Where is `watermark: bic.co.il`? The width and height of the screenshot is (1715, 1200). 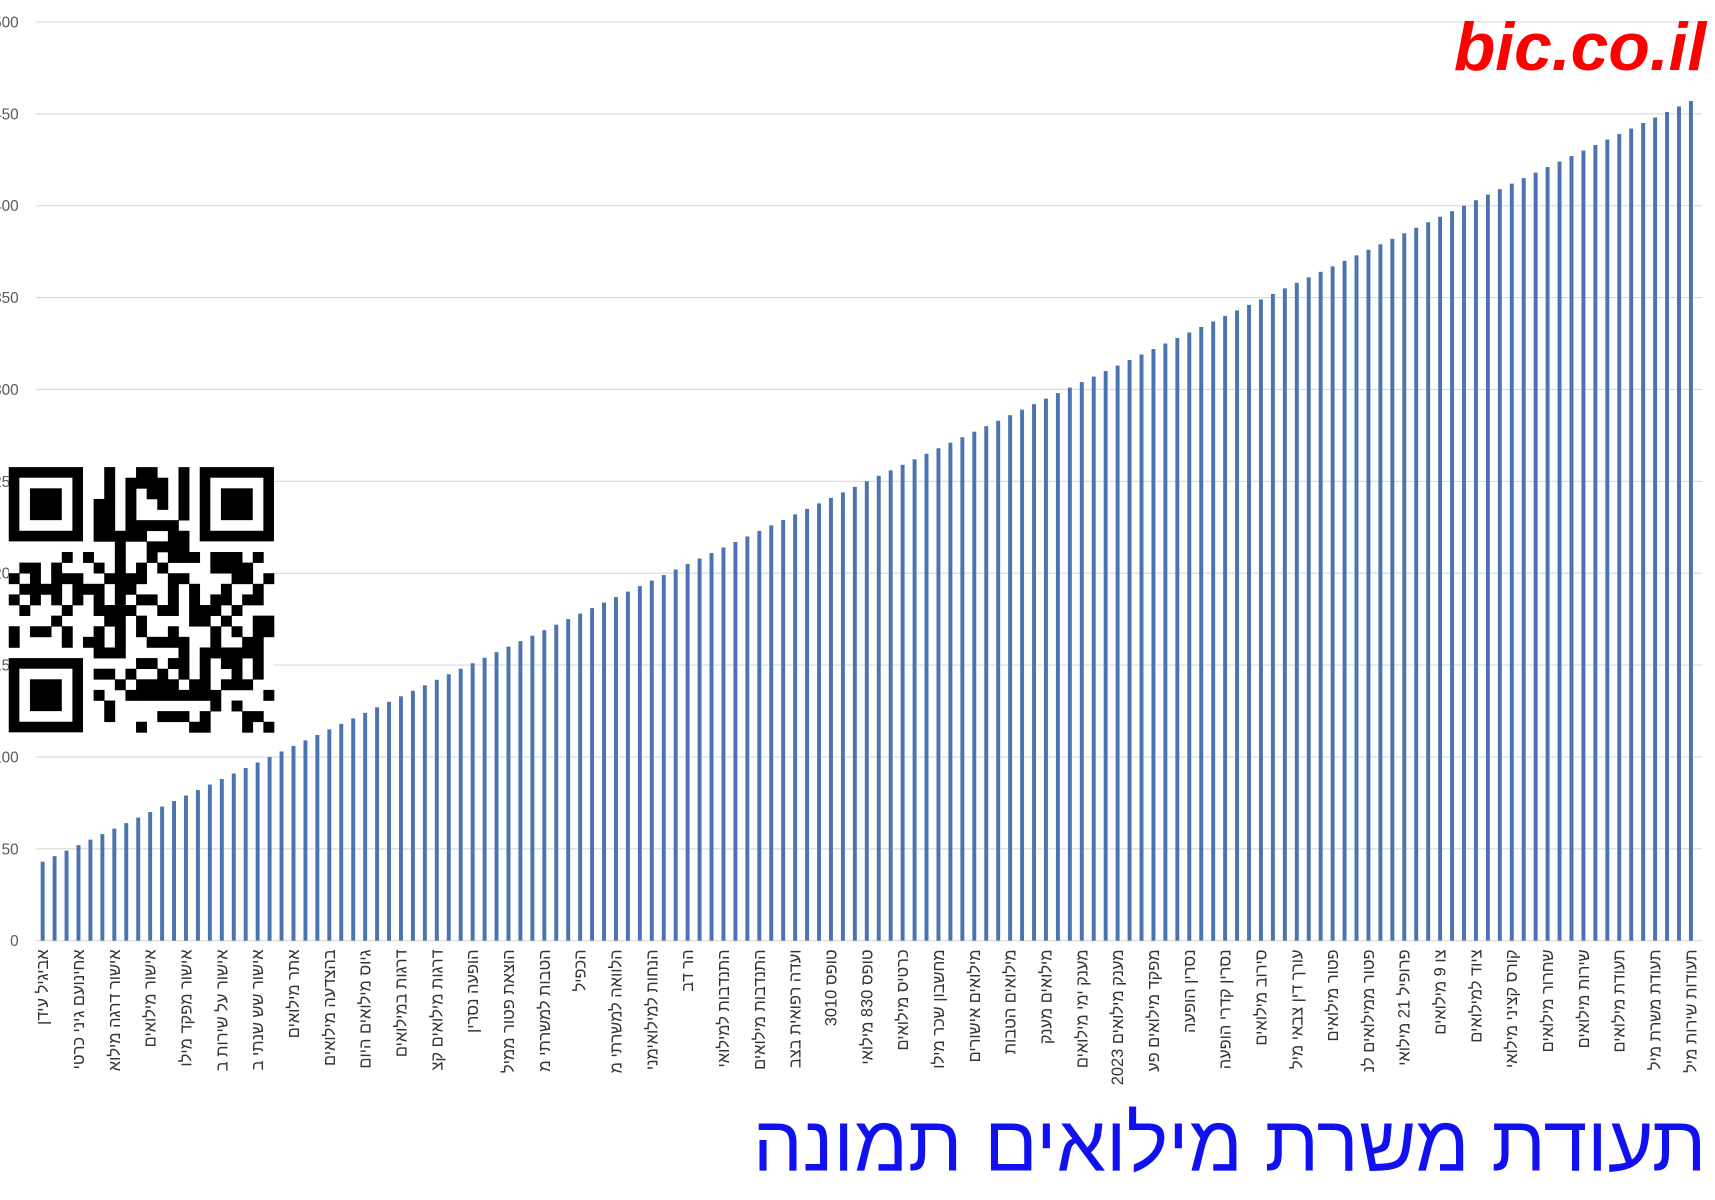 watermark: bic.co.il is located at coordinates (1581, 47).